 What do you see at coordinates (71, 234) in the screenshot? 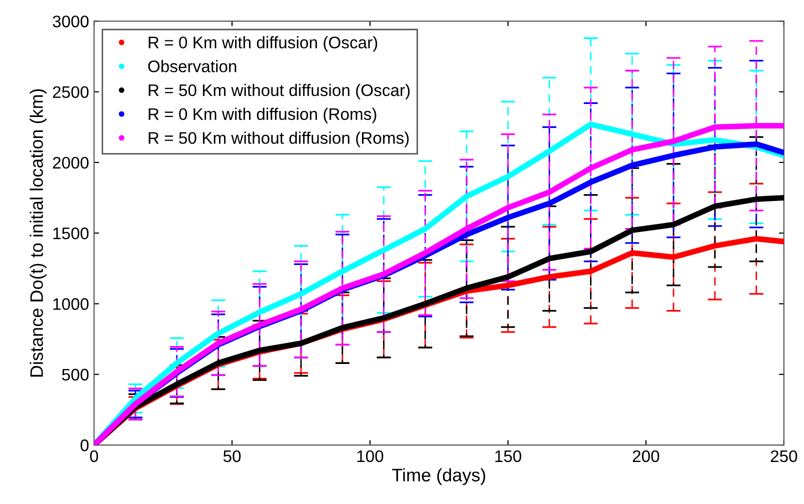
I see `y-tick-label: 1500` at bounding box center [71, 234].